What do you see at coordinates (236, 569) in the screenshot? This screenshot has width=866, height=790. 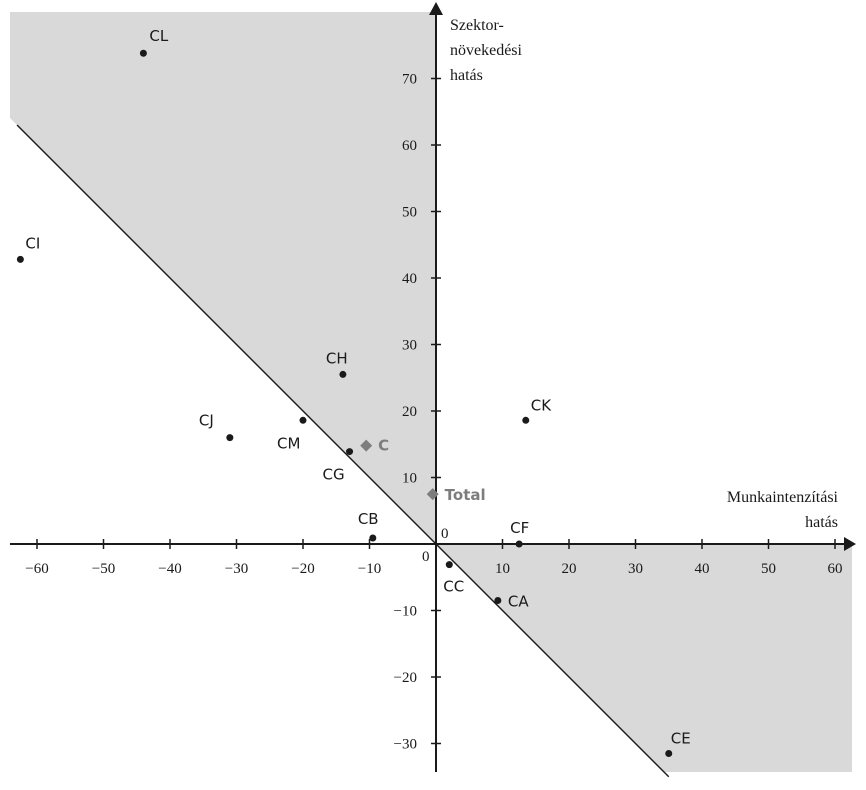 I see `x-tick-label: −30` at bounding box center [236, 569].